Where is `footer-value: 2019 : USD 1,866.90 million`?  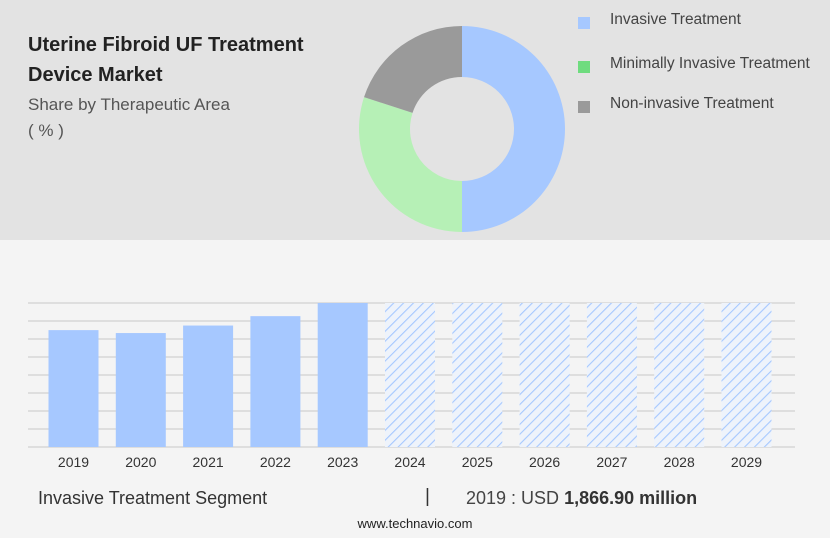 footer-value: 2019 : USD 1,866.90 million is located at coordinates (581, 498).